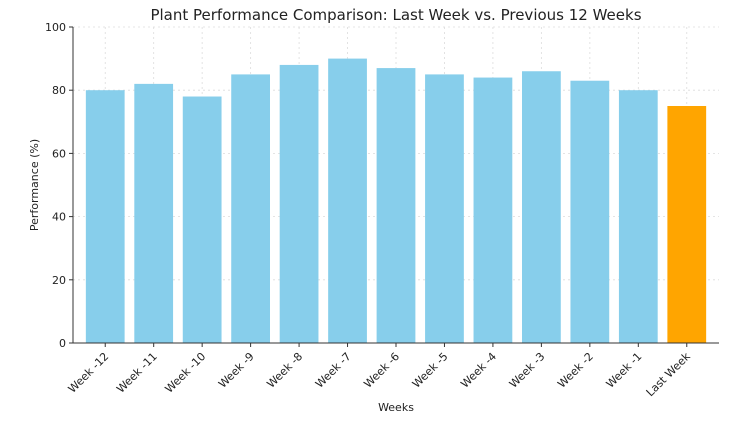  Describe the element at coordinates (186, 373) in the screenshot. I see `x-tick-label: Week -10` at that location.